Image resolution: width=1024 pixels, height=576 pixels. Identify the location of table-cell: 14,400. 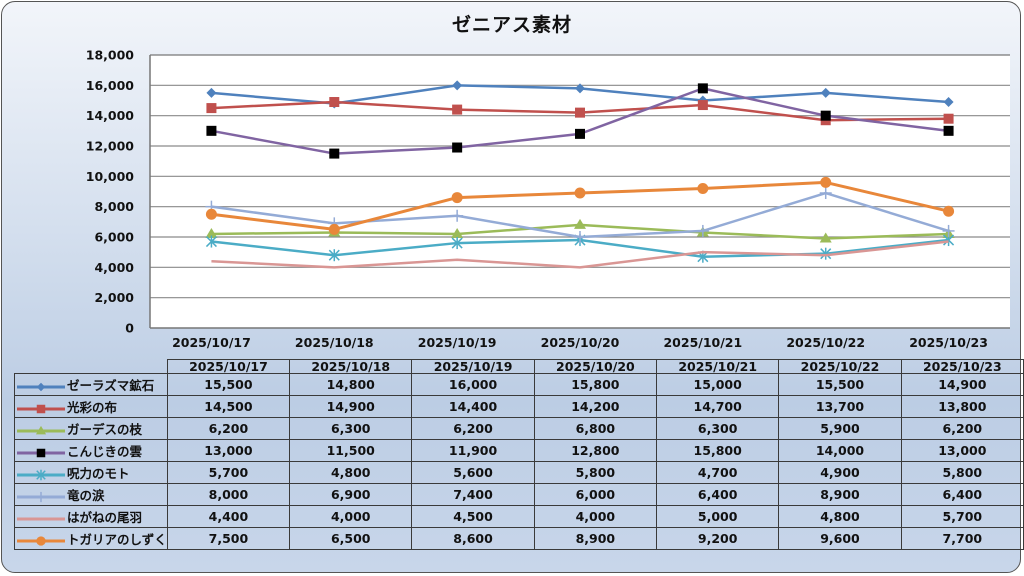
(473, 406).